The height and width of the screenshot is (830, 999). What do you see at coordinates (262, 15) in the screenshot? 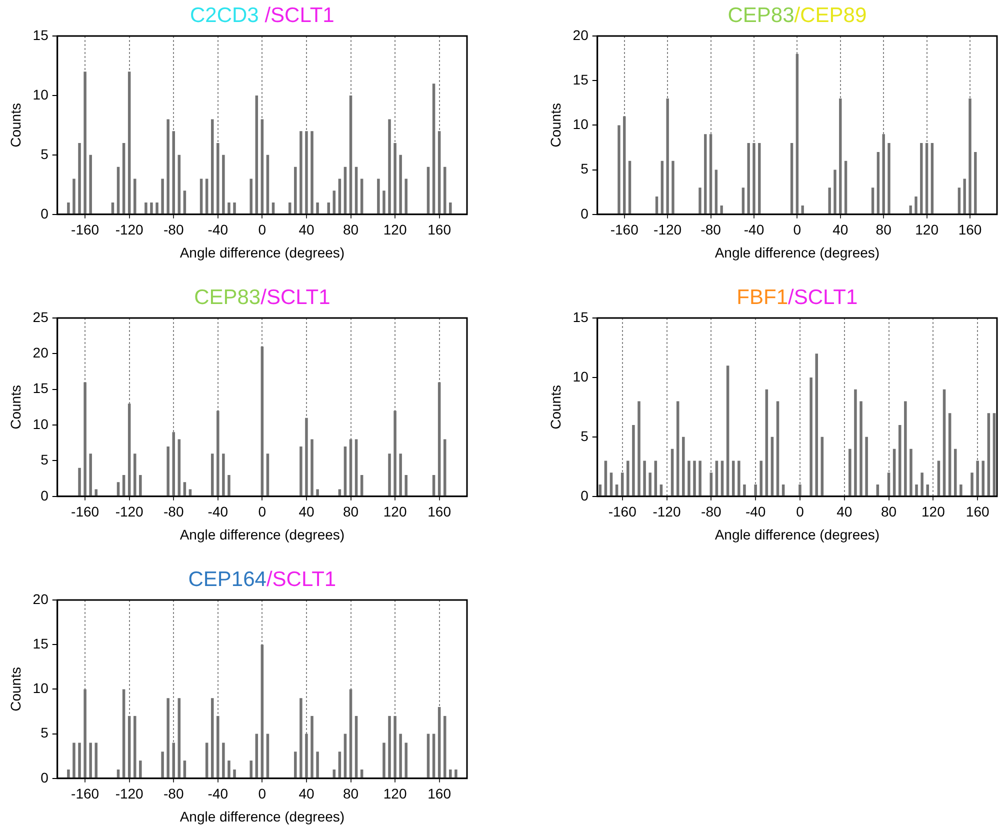
I see `chart-title: C2CD3 /SCLT1` at bounding box center [262, 15].